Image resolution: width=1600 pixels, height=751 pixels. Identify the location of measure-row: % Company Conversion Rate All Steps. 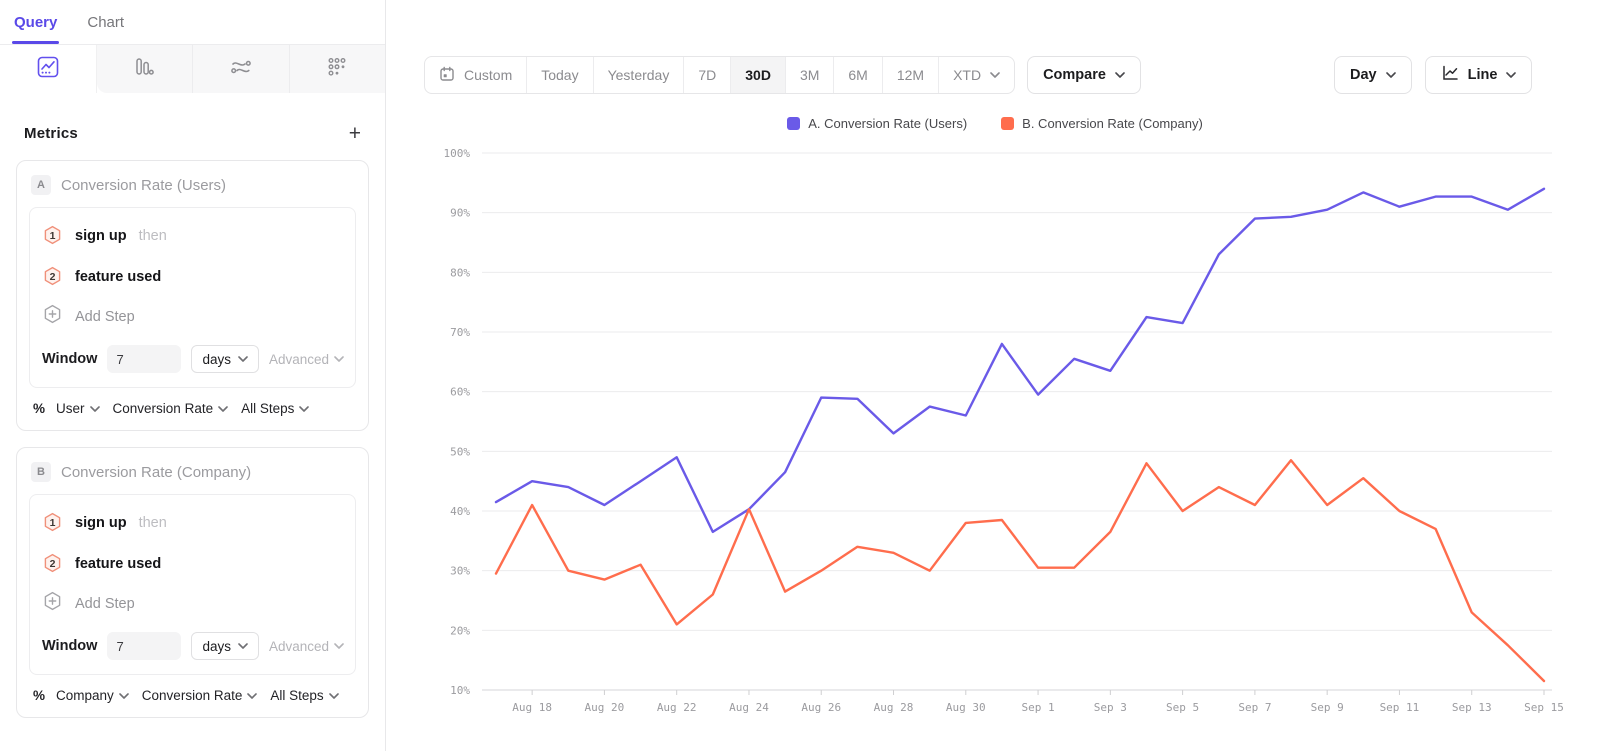
(192, 693).